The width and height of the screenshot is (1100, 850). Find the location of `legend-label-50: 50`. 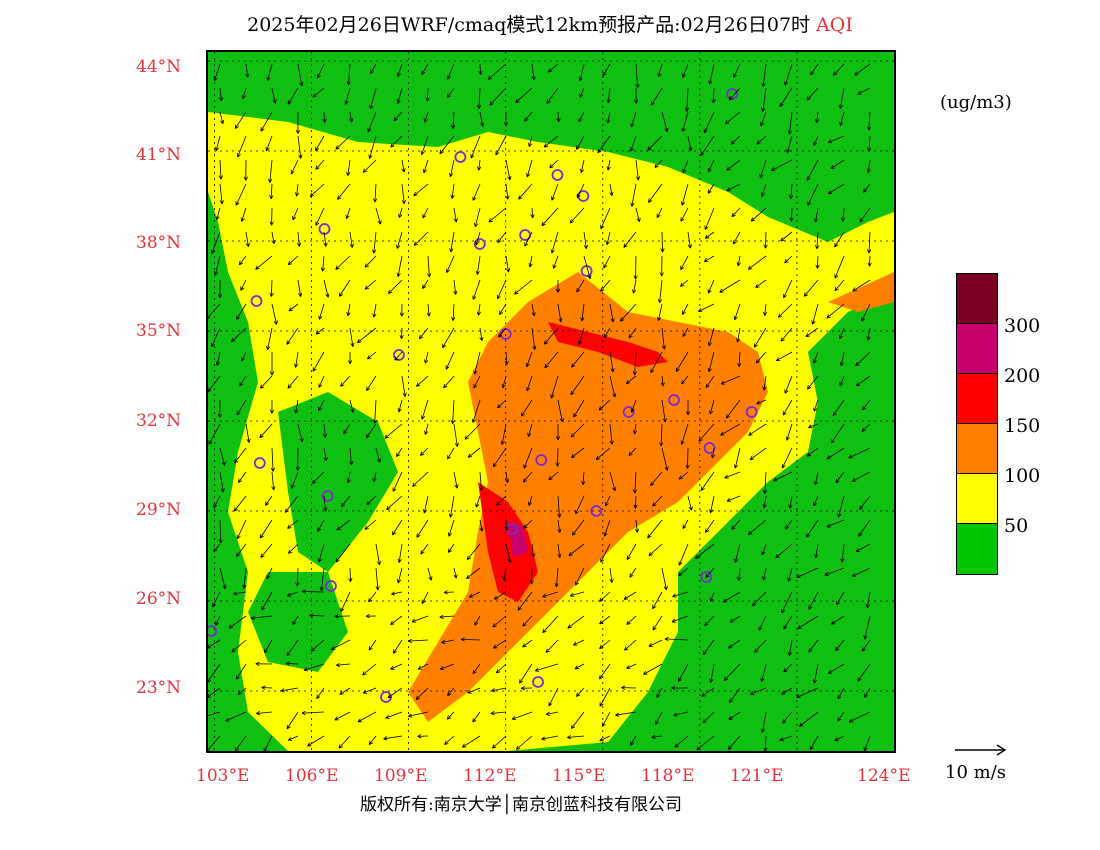

legend-label-50: 50 is located at coordinates (1016, 526).